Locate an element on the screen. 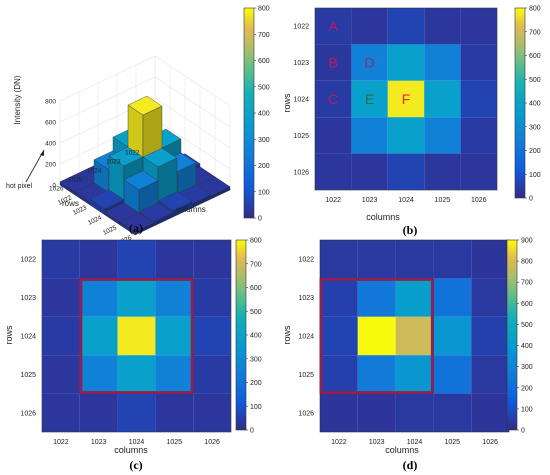 The image size is (550, 475). cell-label-c: C is located at coordinates (333, 99).